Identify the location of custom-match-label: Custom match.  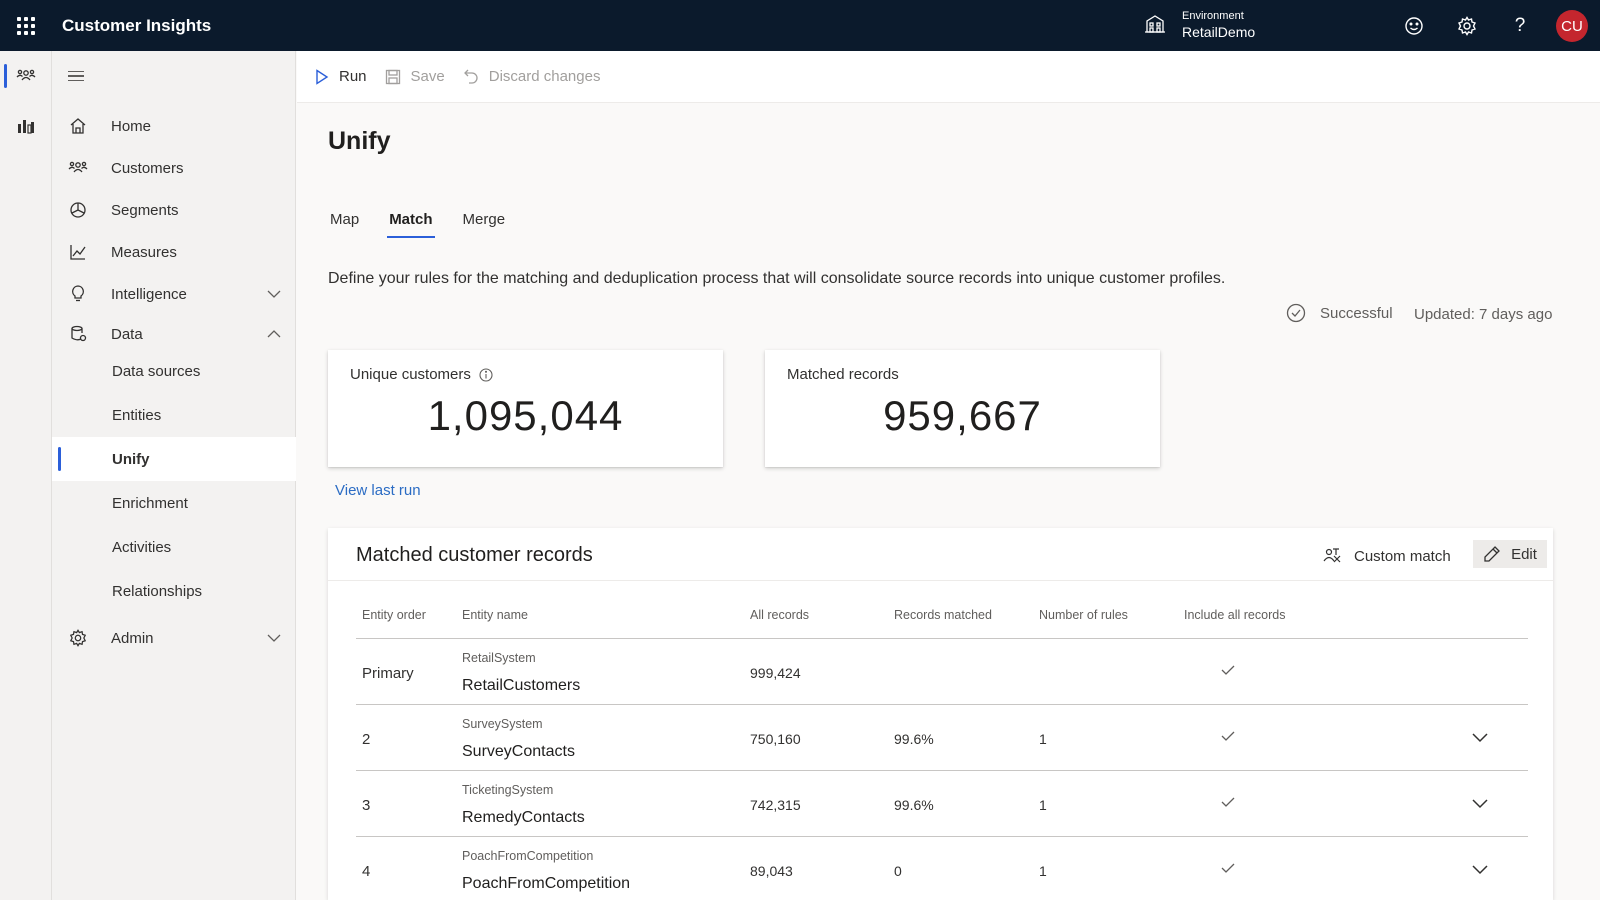
(1402, 556).